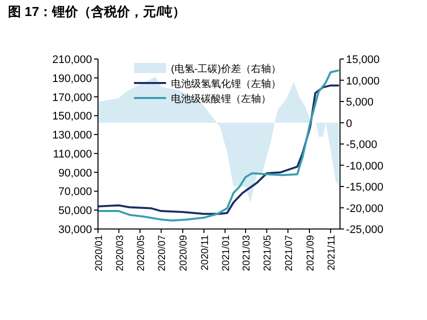 The height and width of the screenshot is (320, 427). What do you see at coordinates (72, 154) in the screenshot?
I see `y-tick-label: 110,000` at bounding box center [72, 154].